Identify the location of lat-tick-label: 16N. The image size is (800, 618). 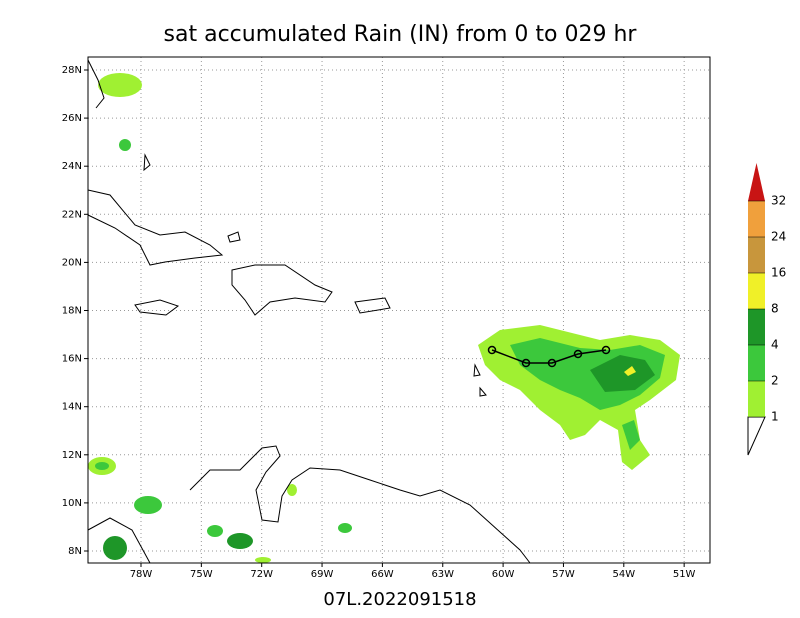
(72, 359).